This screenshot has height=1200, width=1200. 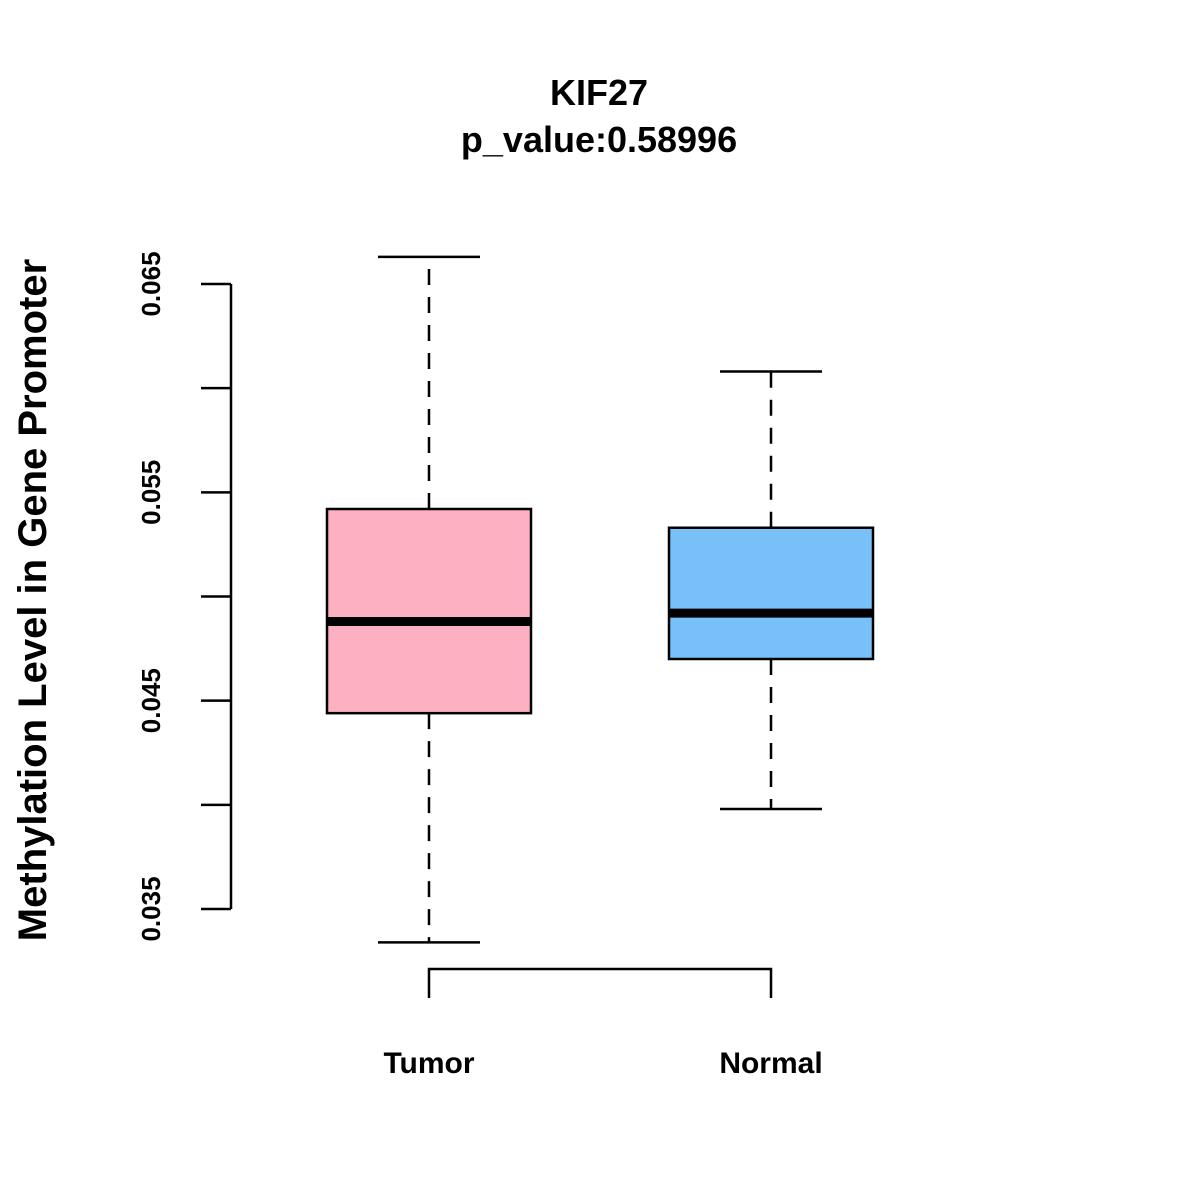 I want to click on comparison-bracket, so click(x=600, y=982).